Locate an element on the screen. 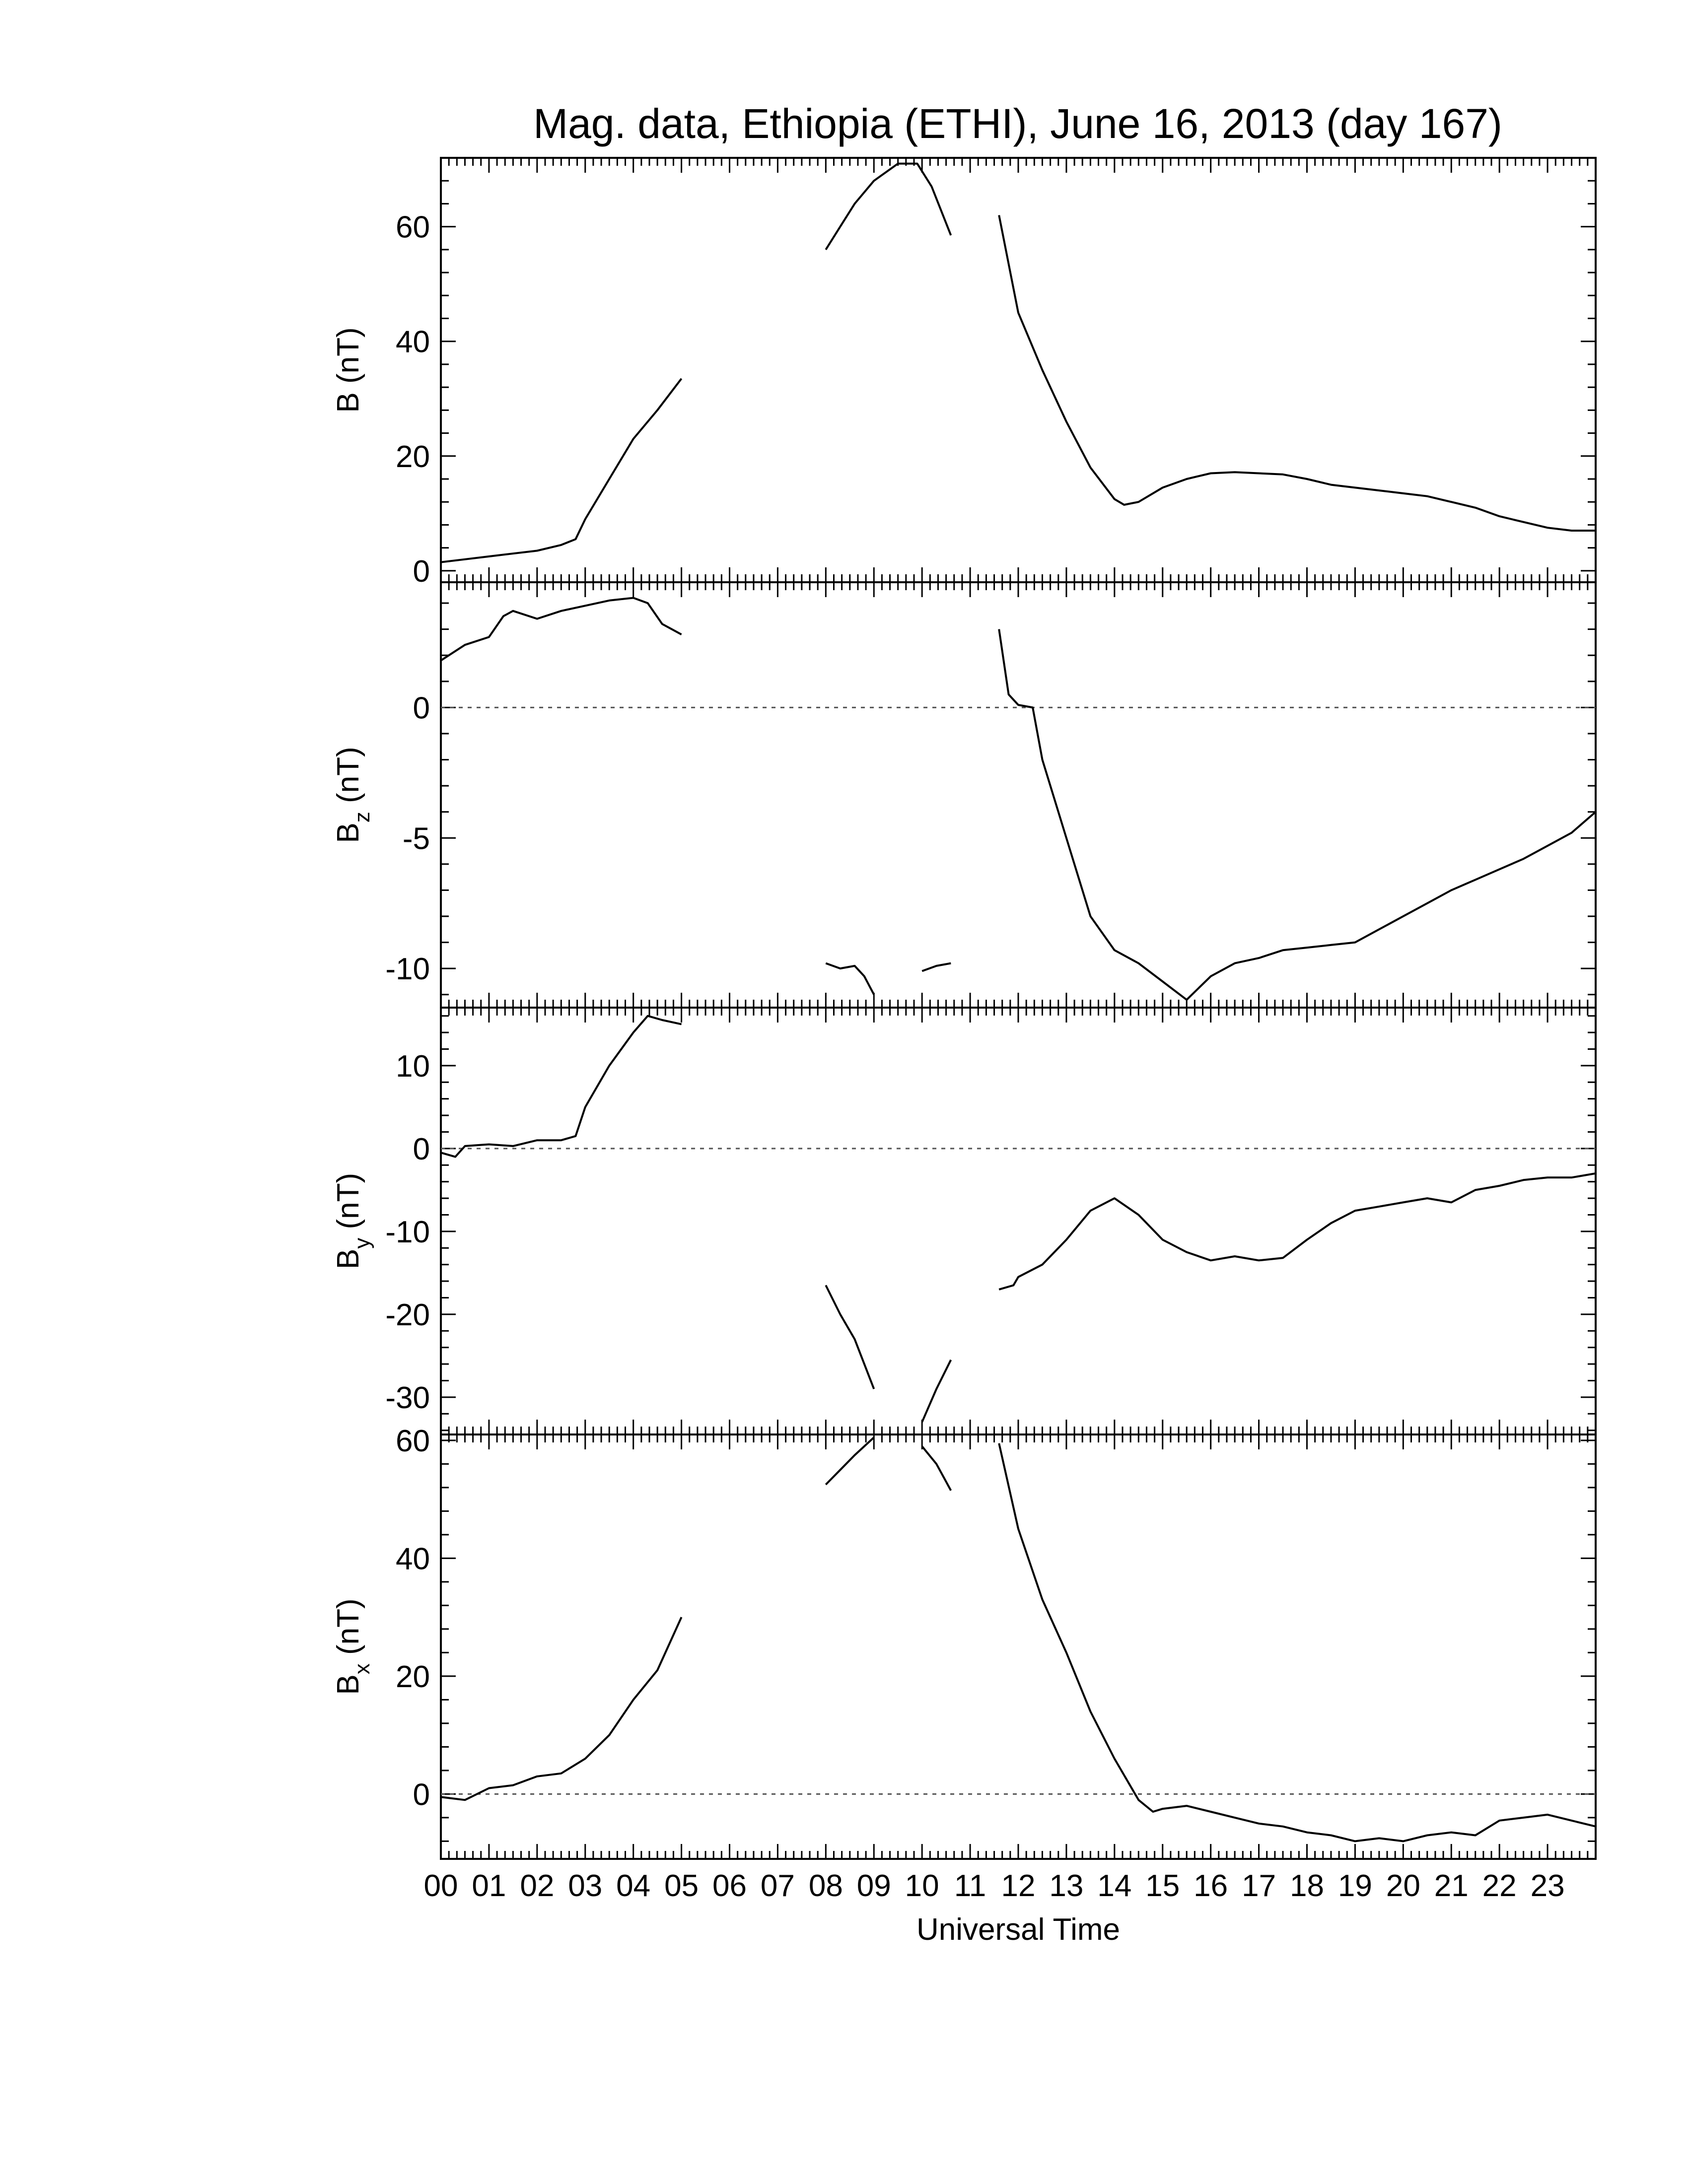 The height and width of the screenshot is (2184, 1688). panel-bx: 0 20 40 60 Bx (nT) is located at coordinates (964, 1642).